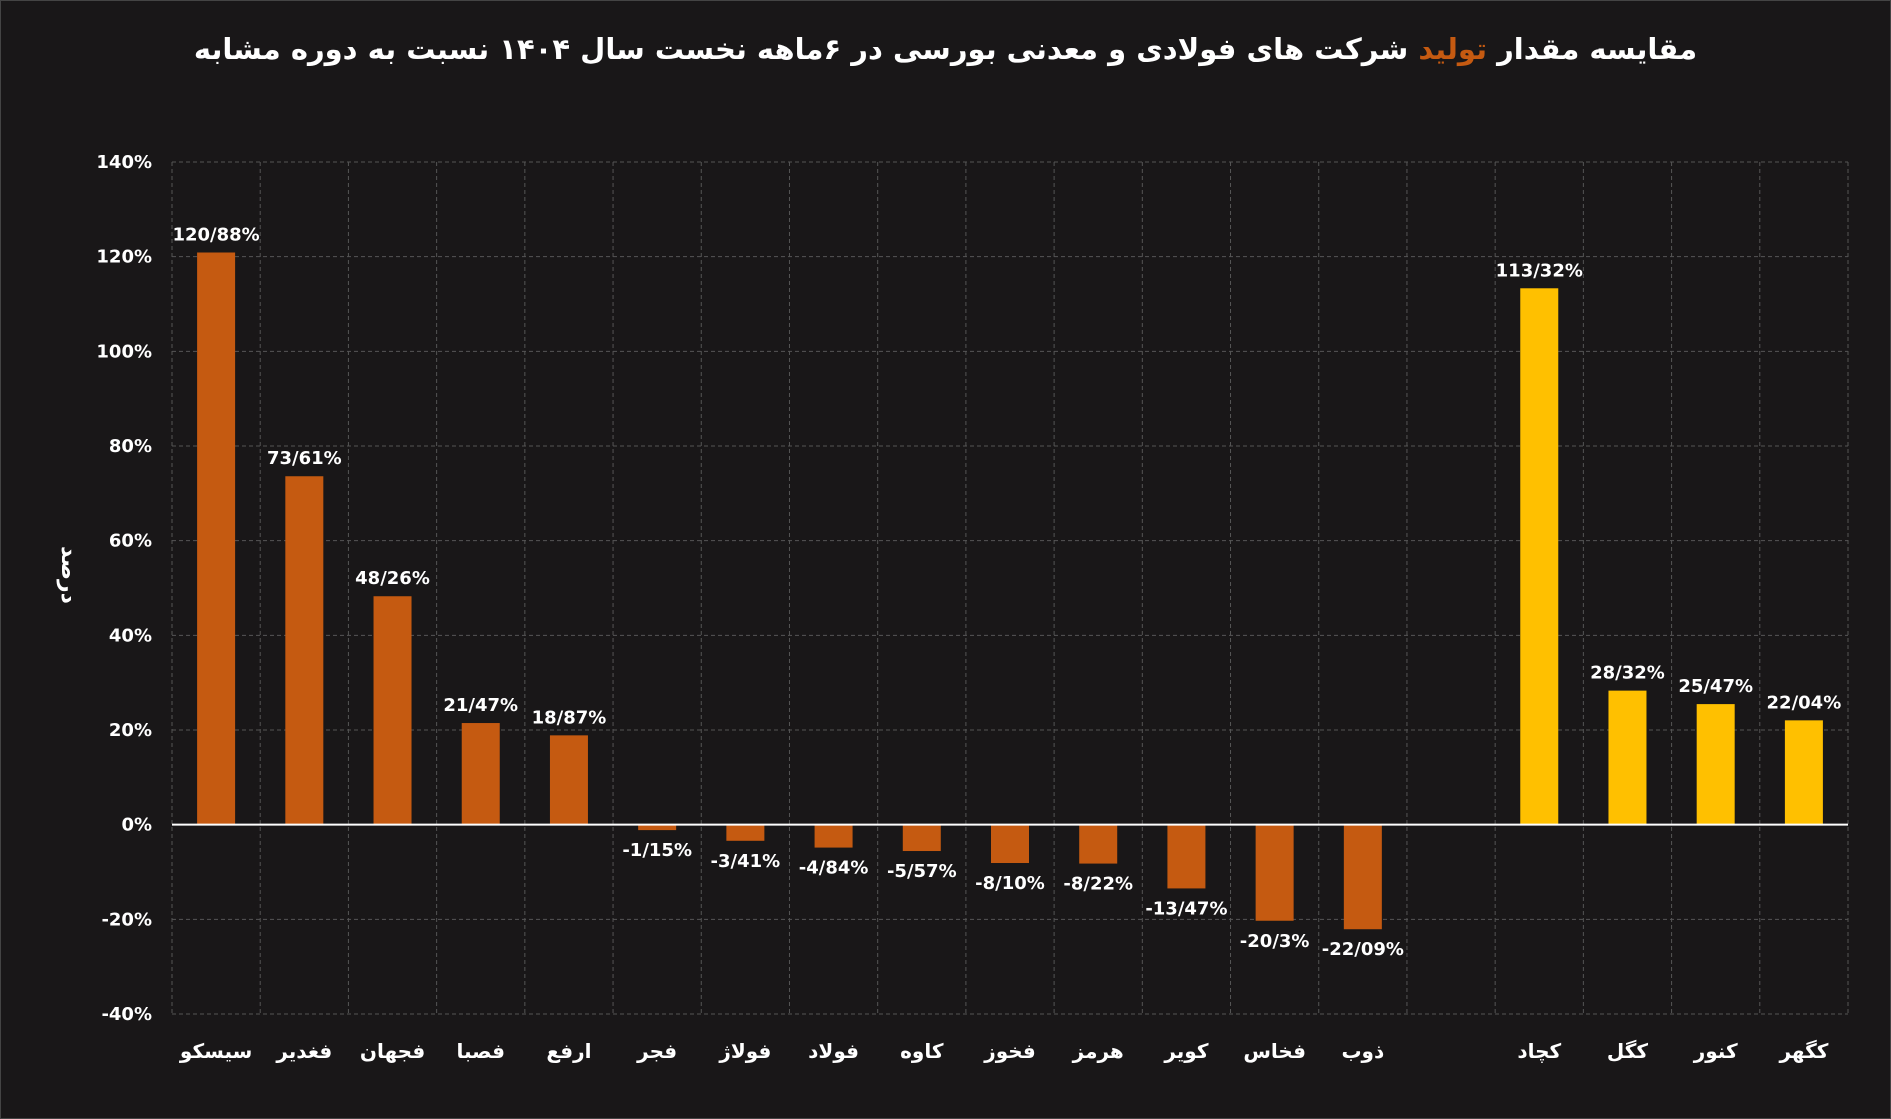 This screenshot has height=1119, width=1891. What do you see at coordinates (1539, 270) in the screenshot?
I see `data-label: 113/32%` at bounding box center [1539, 270].